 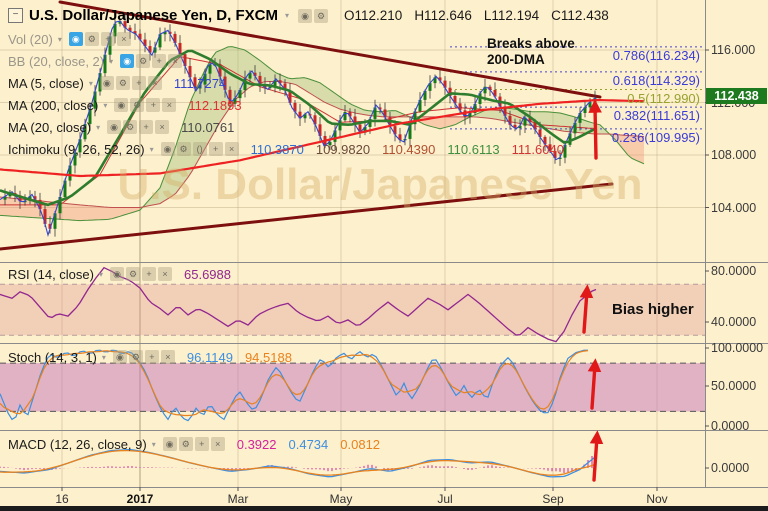 I want to click on window-bottom-edge, so click(x=384, y=508).